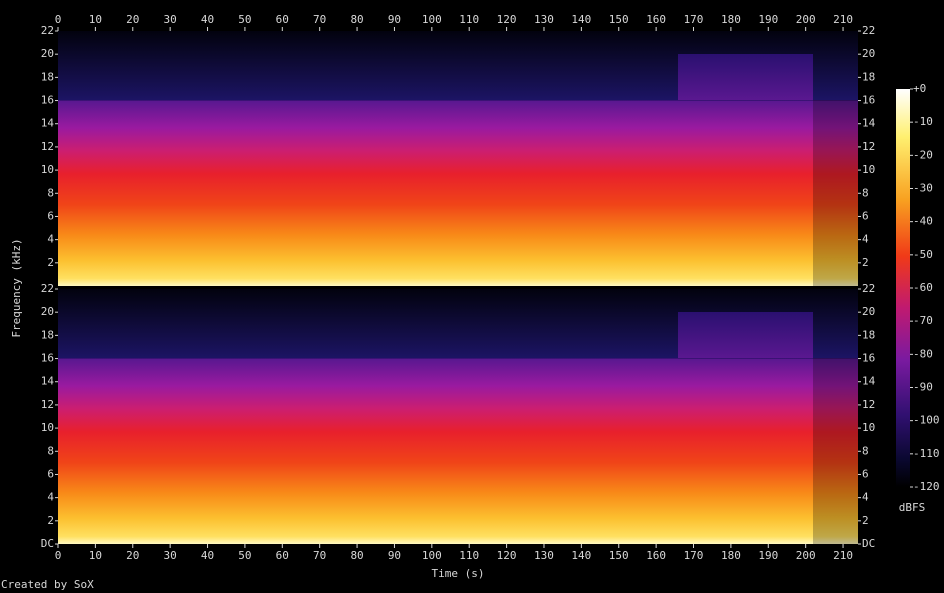 This screenshot has width=944, height=593. I want to click on colorbar-tick-label: +0, so click(919, 88).